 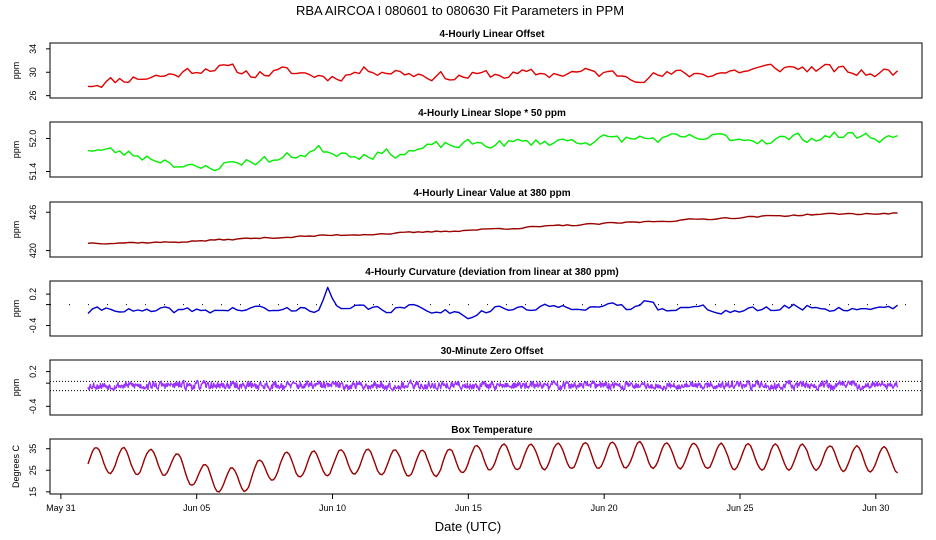 I want to click on x-tick-label: Jun 20, so click(x=604, y=508).